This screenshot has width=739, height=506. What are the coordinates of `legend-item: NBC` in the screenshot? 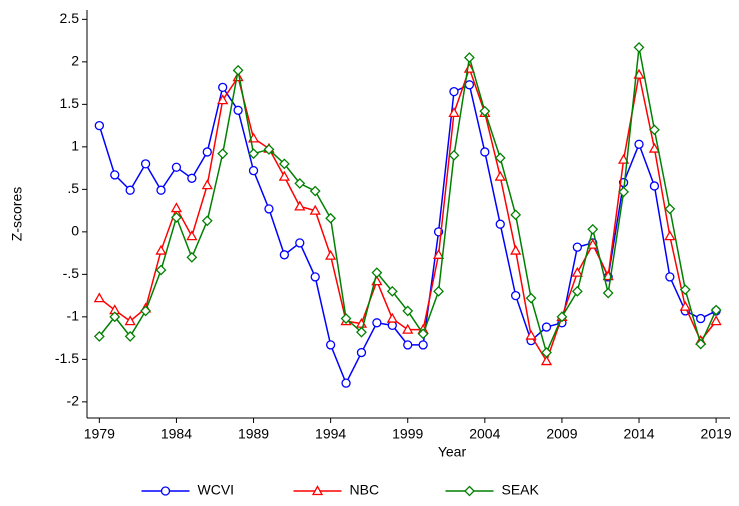 It's located at (336, 490).